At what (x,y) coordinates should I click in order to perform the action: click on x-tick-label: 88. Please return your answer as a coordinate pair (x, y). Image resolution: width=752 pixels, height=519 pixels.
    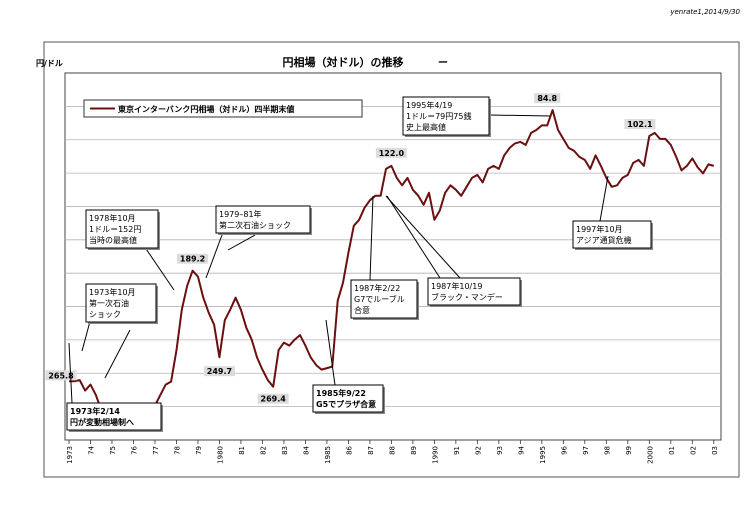
    Looking at the image, I should click on (392, 450).